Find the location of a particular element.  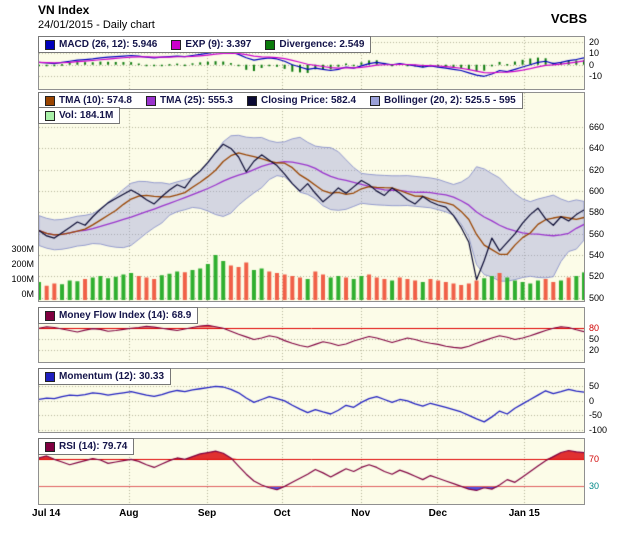

legend-item: RSI (14): 79.74 is located at coordinates (86, 446).